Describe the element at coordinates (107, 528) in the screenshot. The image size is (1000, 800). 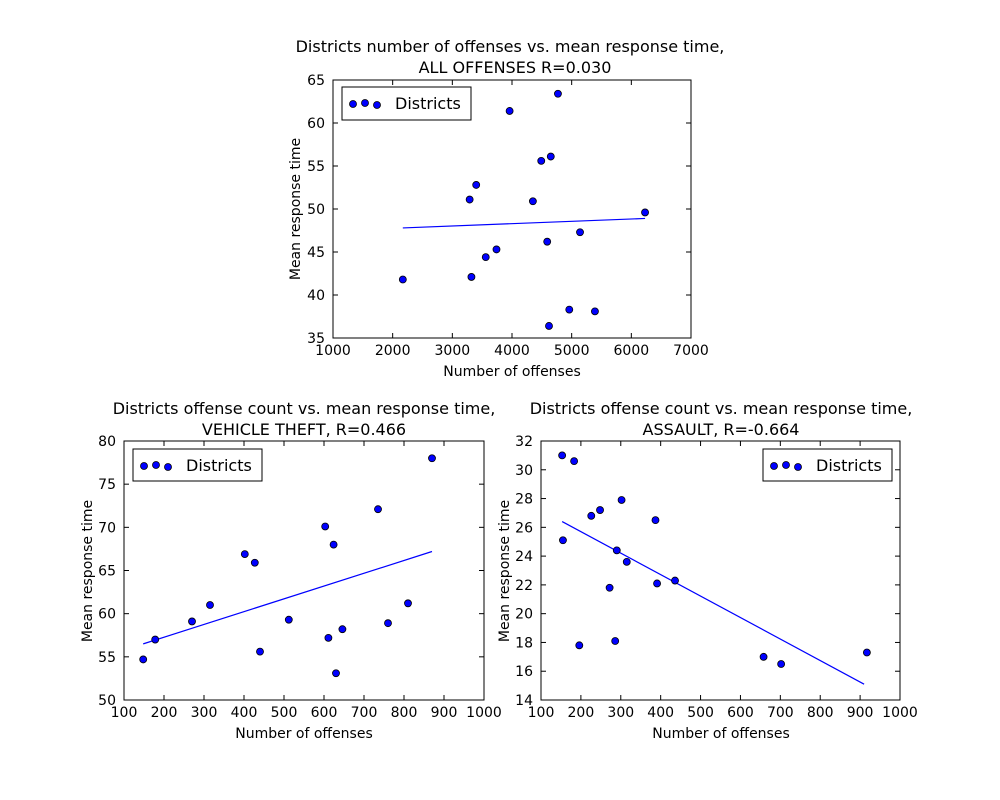
I see `y-tick-label: 70` at that location.